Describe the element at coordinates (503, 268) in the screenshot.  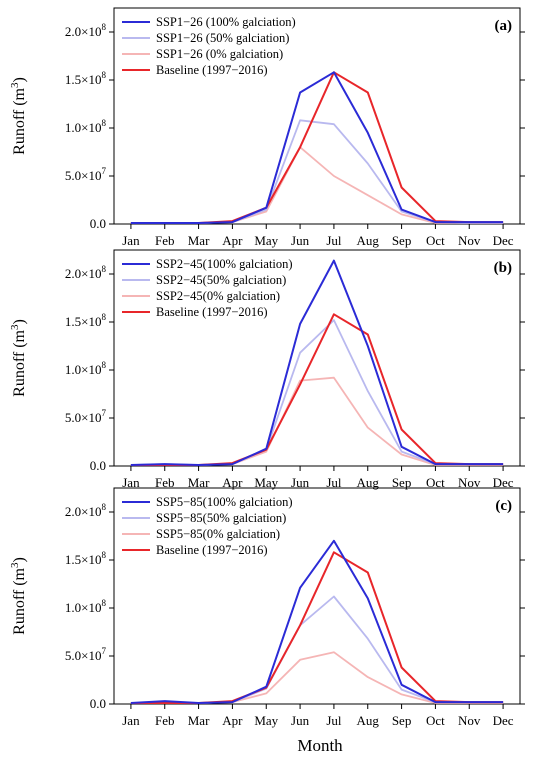
I see `panel-label: (b)` at that location.